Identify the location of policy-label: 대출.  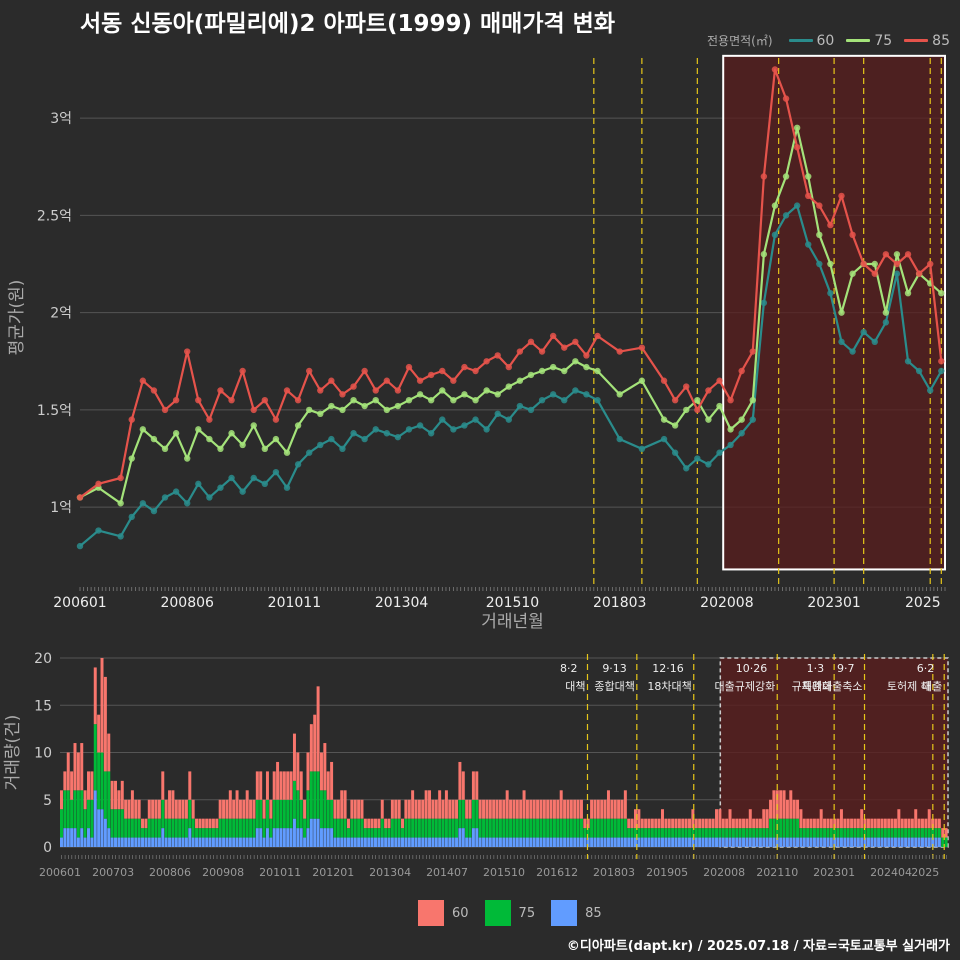
(932, 686).